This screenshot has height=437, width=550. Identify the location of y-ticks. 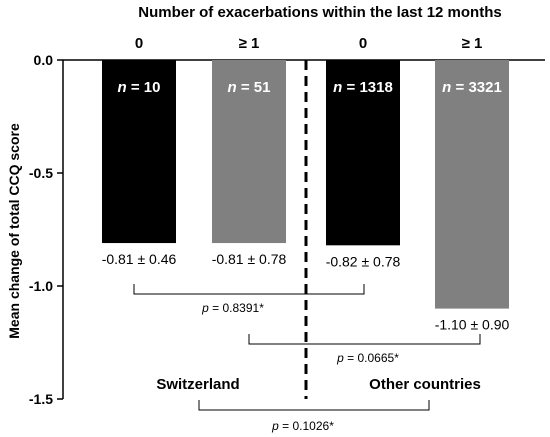
(60, 229).